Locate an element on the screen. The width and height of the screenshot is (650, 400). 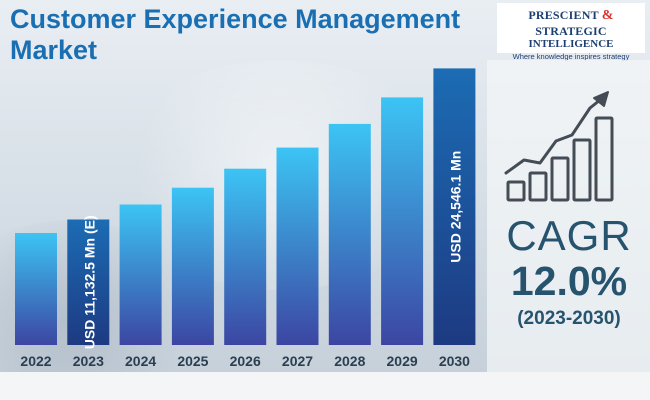
x-tick-label-2030: 2030 is located at coordinates (454, 361).